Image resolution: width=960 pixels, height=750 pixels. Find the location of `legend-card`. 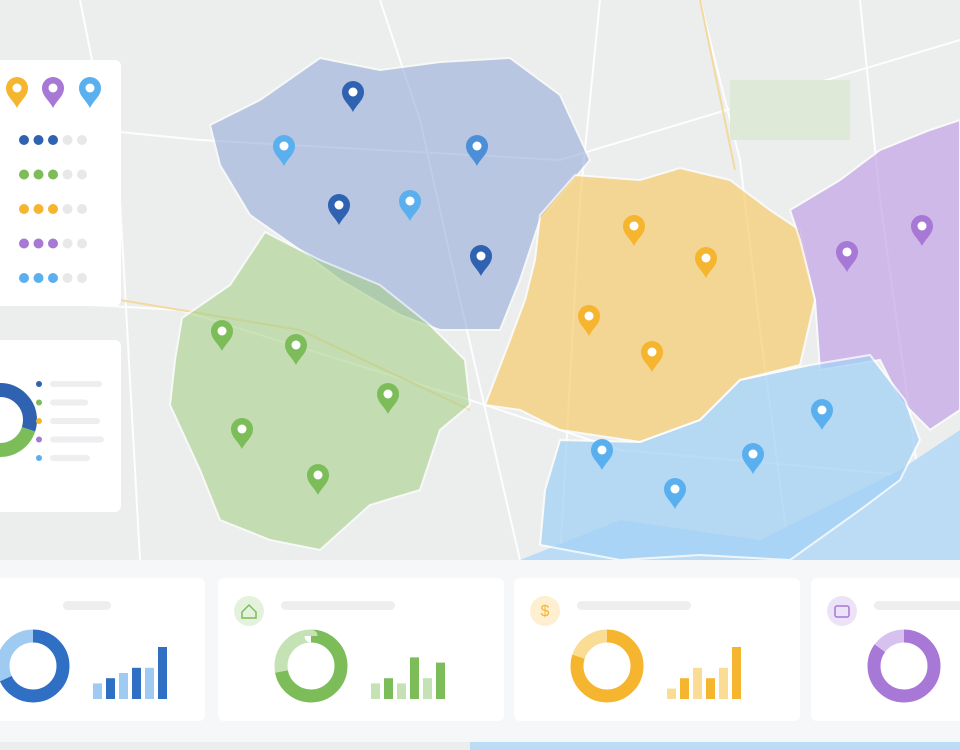

legend-card is located at coordinates (60, 183).